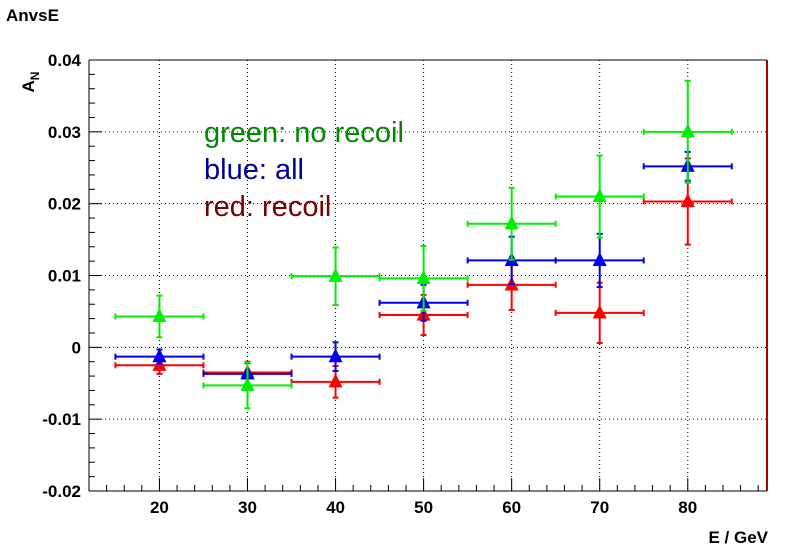 The image size is (794, 560). What do you see at coordinates (28, 86) in the screenshot?
I see `y-axis-title-main: A` at bounding box center [28, 86].